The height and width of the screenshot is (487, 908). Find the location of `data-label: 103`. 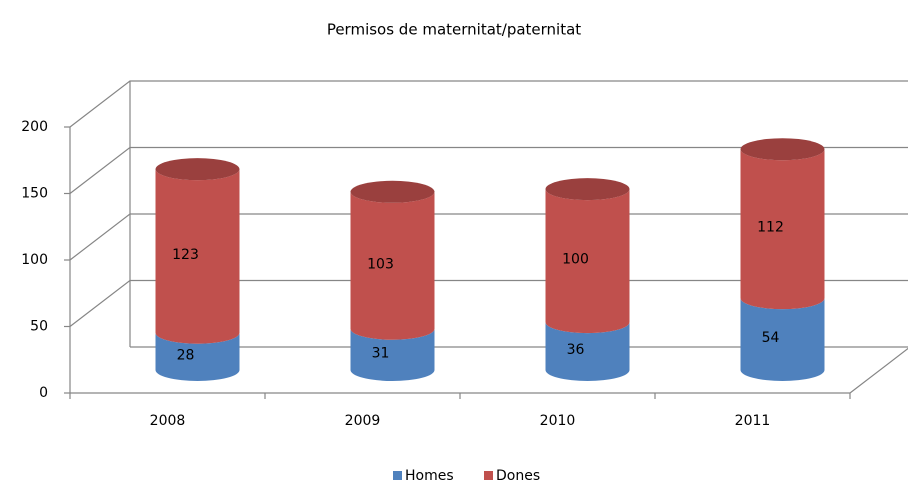

data-label: 103 is located at coordinates (380, 264).